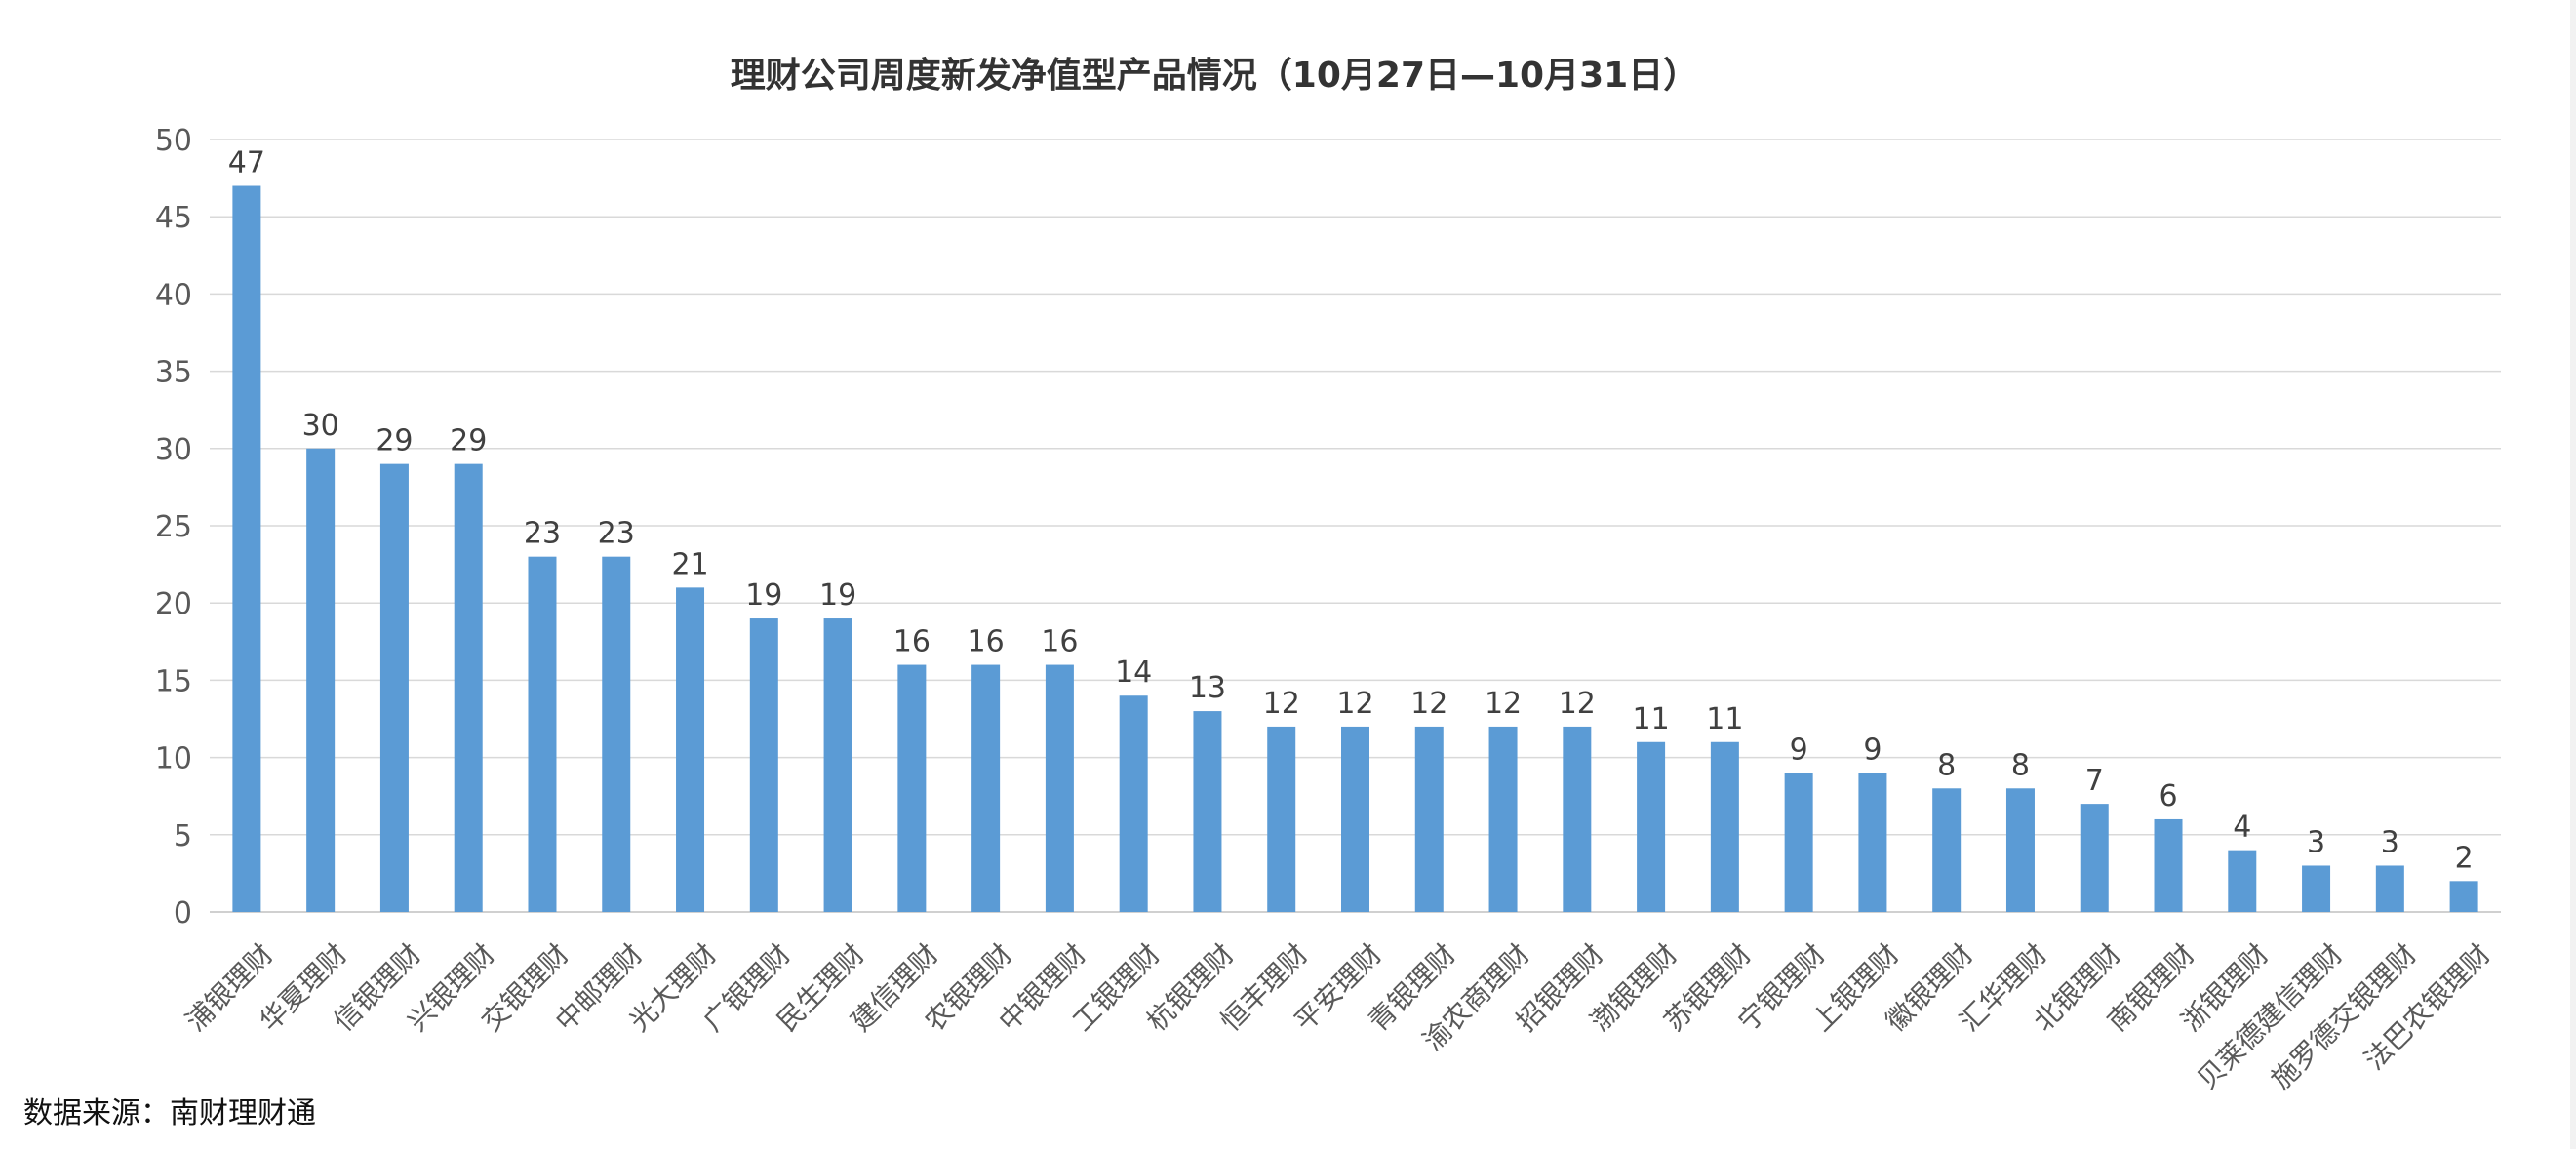  I want to click on y-tick-label: 30, so click(173, 450).